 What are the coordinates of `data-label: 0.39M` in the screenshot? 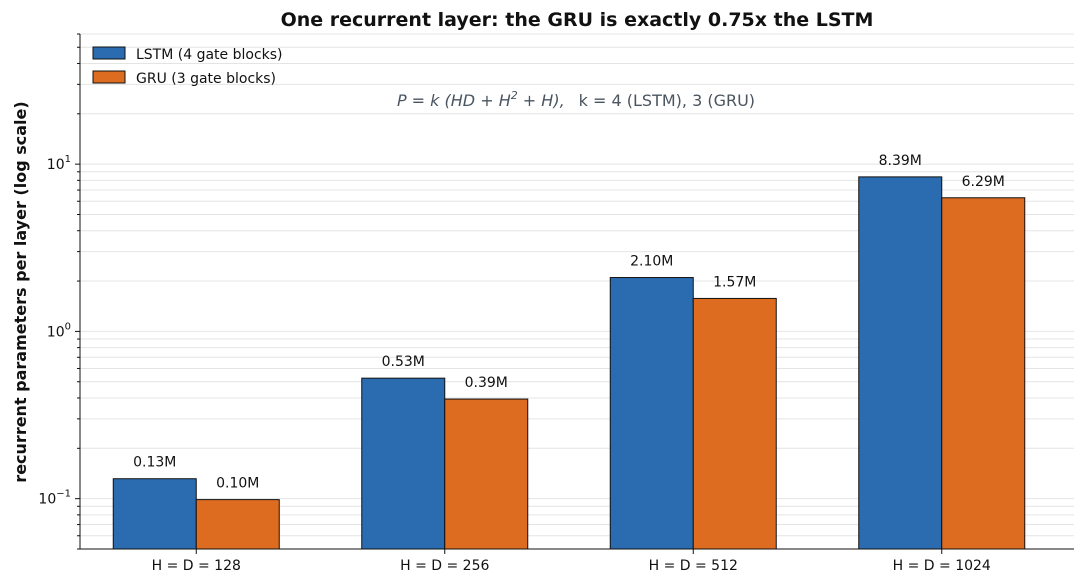 It's located at (486, 383).